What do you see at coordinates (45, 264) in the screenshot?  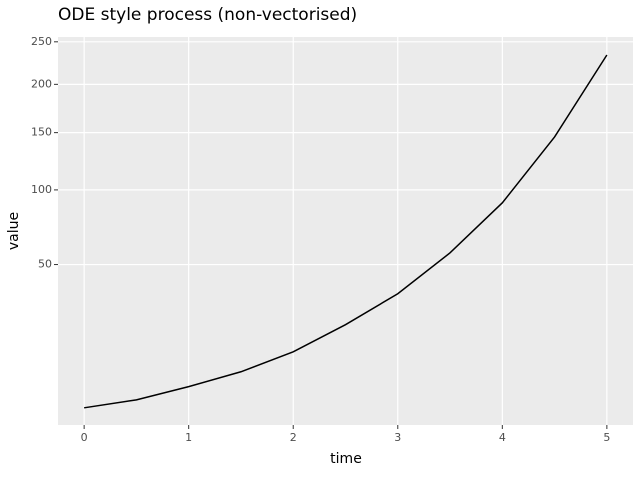 I see `y-tick-label: 50` at bounding box center [45, 264].